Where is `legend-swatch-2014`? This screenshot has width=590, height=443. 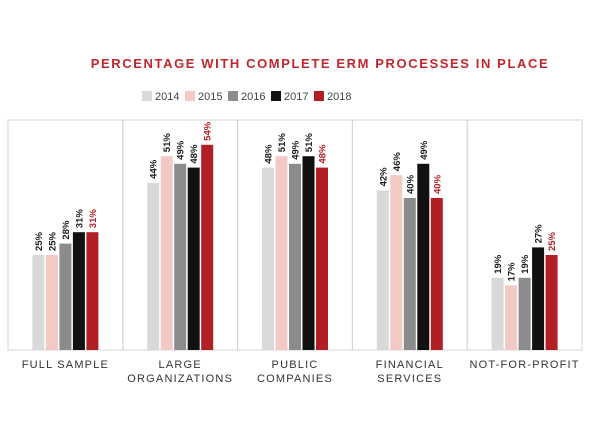 legend-swatch-2014 is located at coordinates (147, 96).